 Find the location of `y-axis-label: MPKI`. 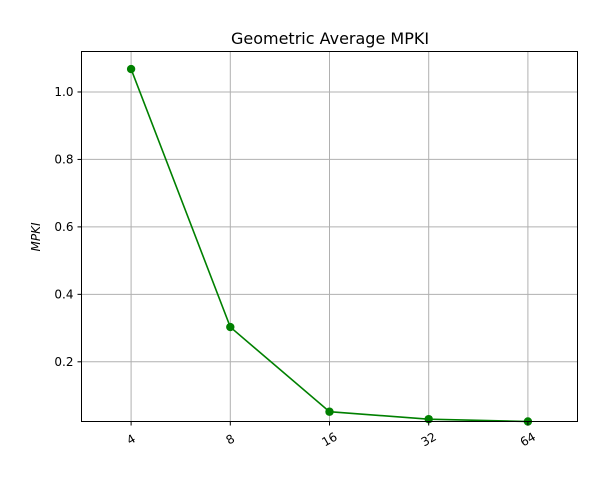

y-axis-label: MPKI is located at coordinates (36, 236).